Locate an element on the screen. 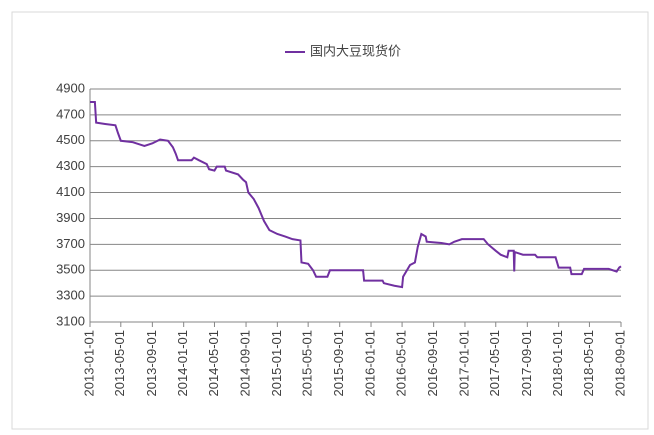  x-tick-label: 2018-01-01 is located at coordinates (557, 363).